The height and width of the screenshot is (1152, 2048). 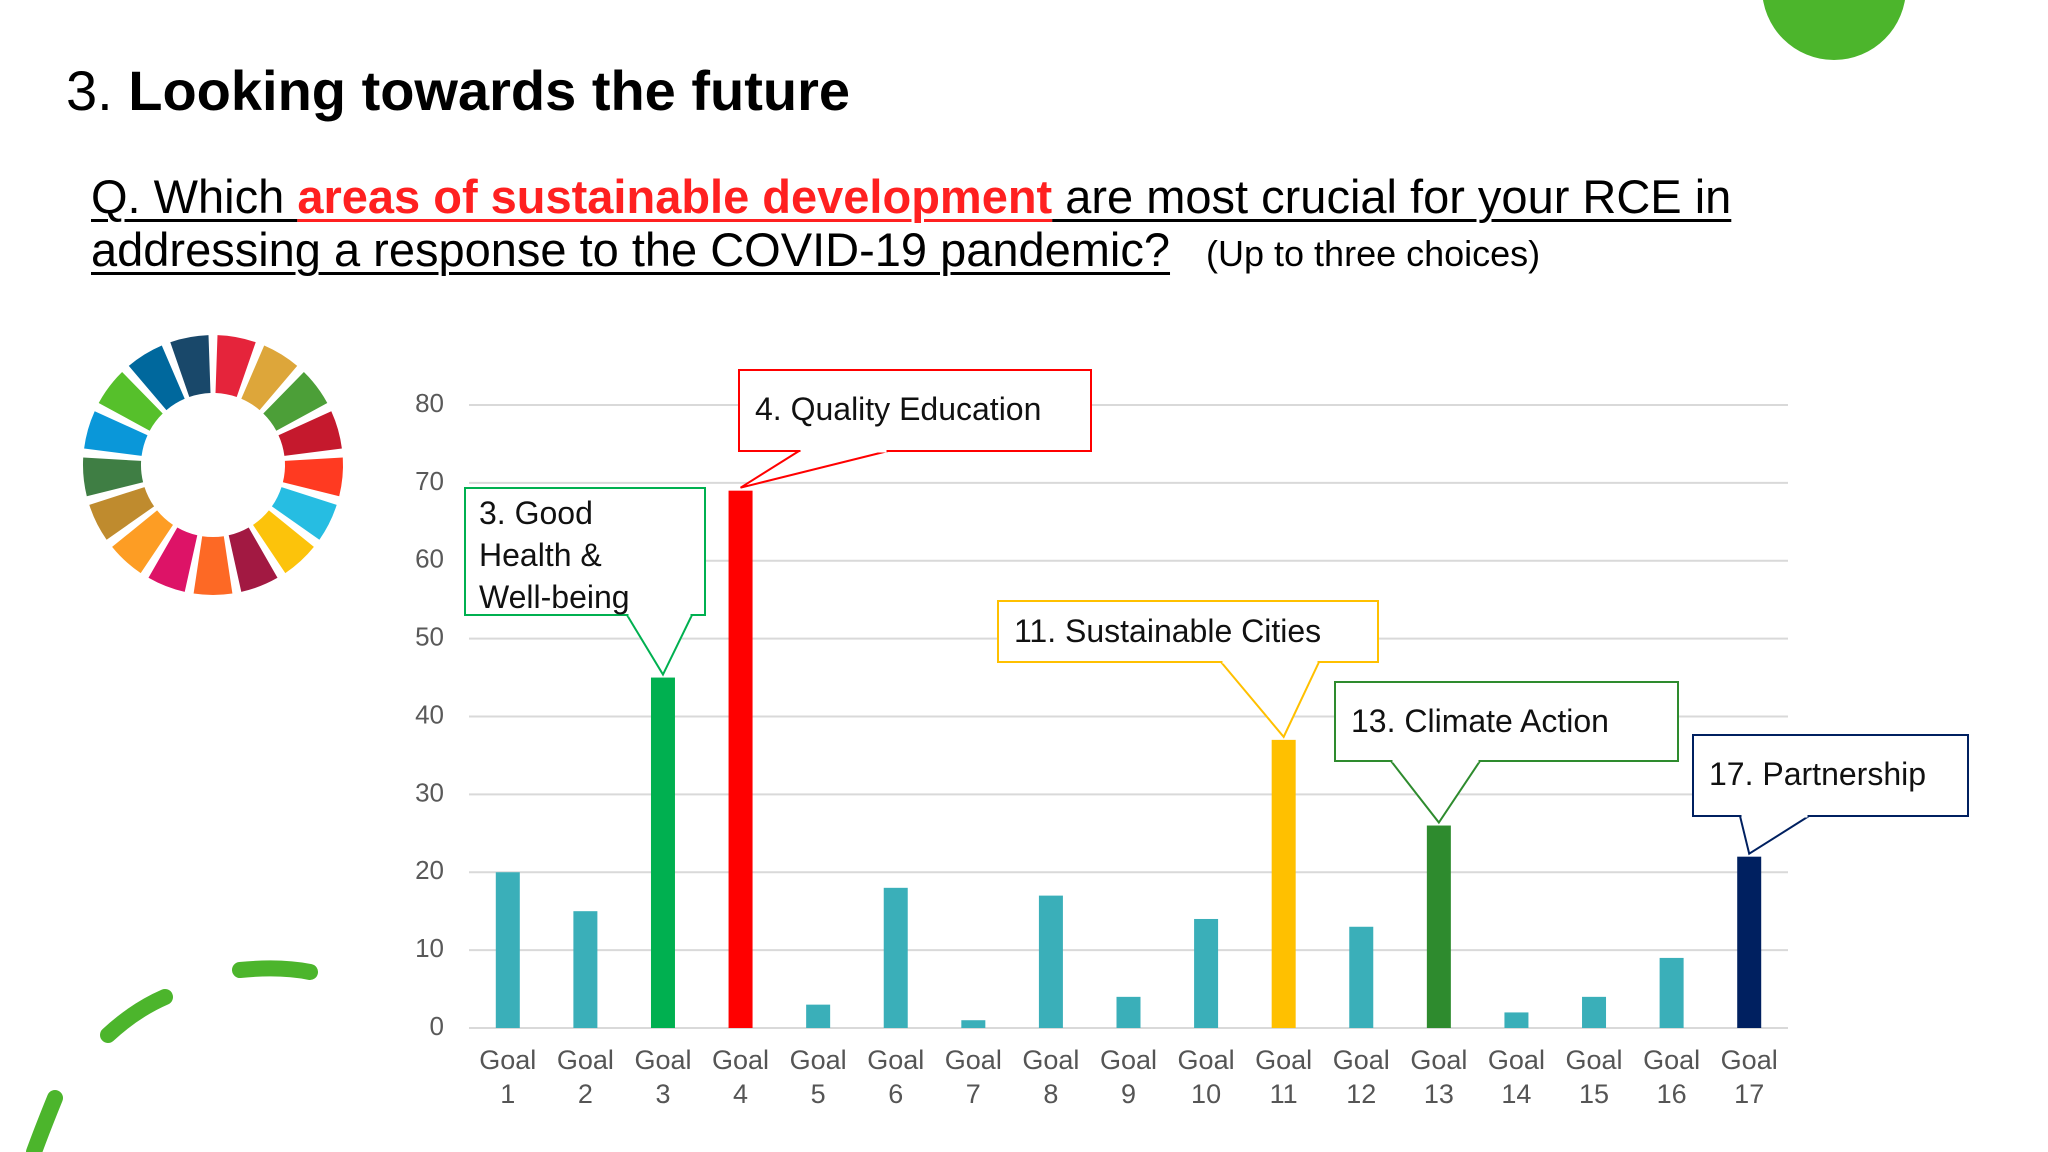 What do you see at coordinates (818, 1077) in the screenshot?
I see `x-tick-label: Goal 5` at bounding box center [818, 1077].